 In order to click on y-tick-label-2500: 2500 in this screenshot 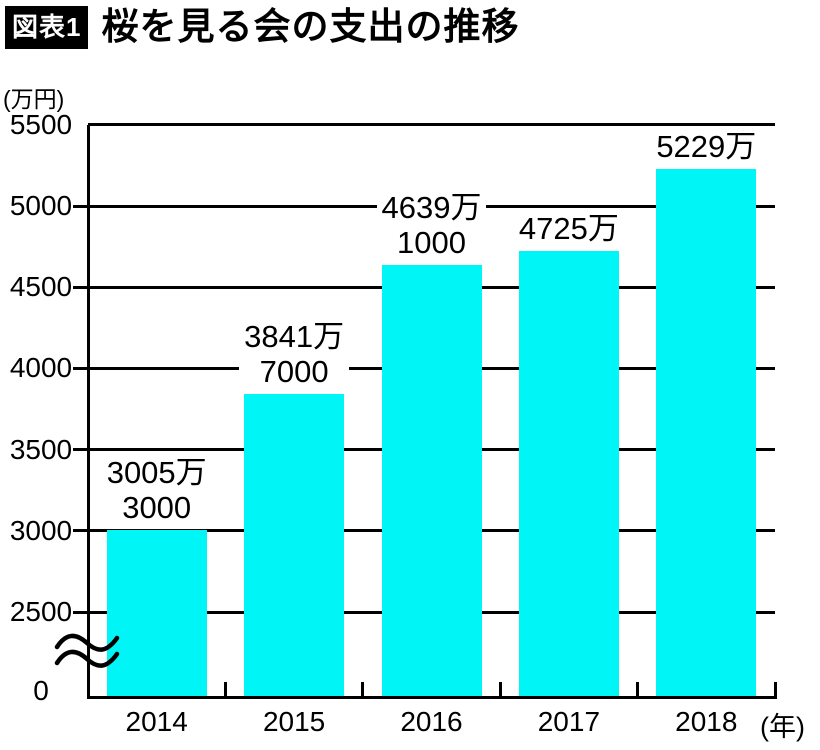, I will do `click(41, 611)`.